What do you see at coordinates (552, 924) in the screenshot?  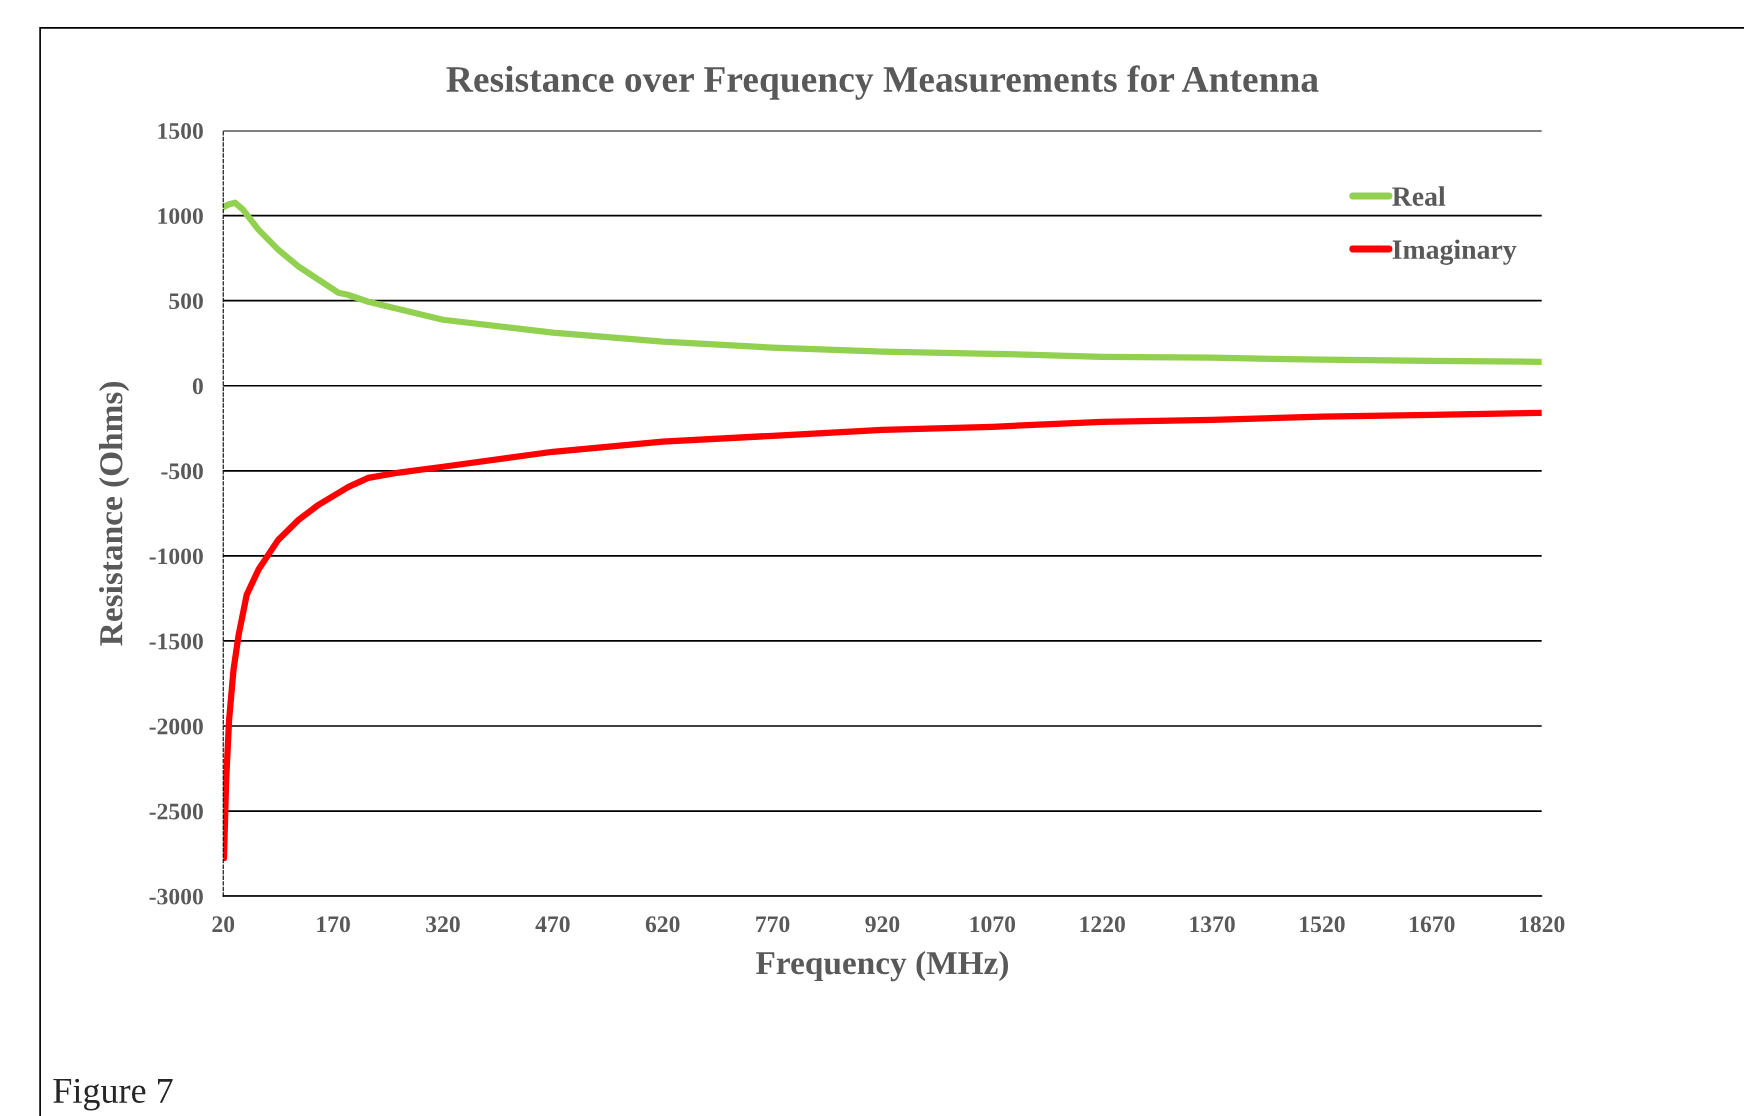 I see `x-tick-label: 470` at bounding box center [552, 924].